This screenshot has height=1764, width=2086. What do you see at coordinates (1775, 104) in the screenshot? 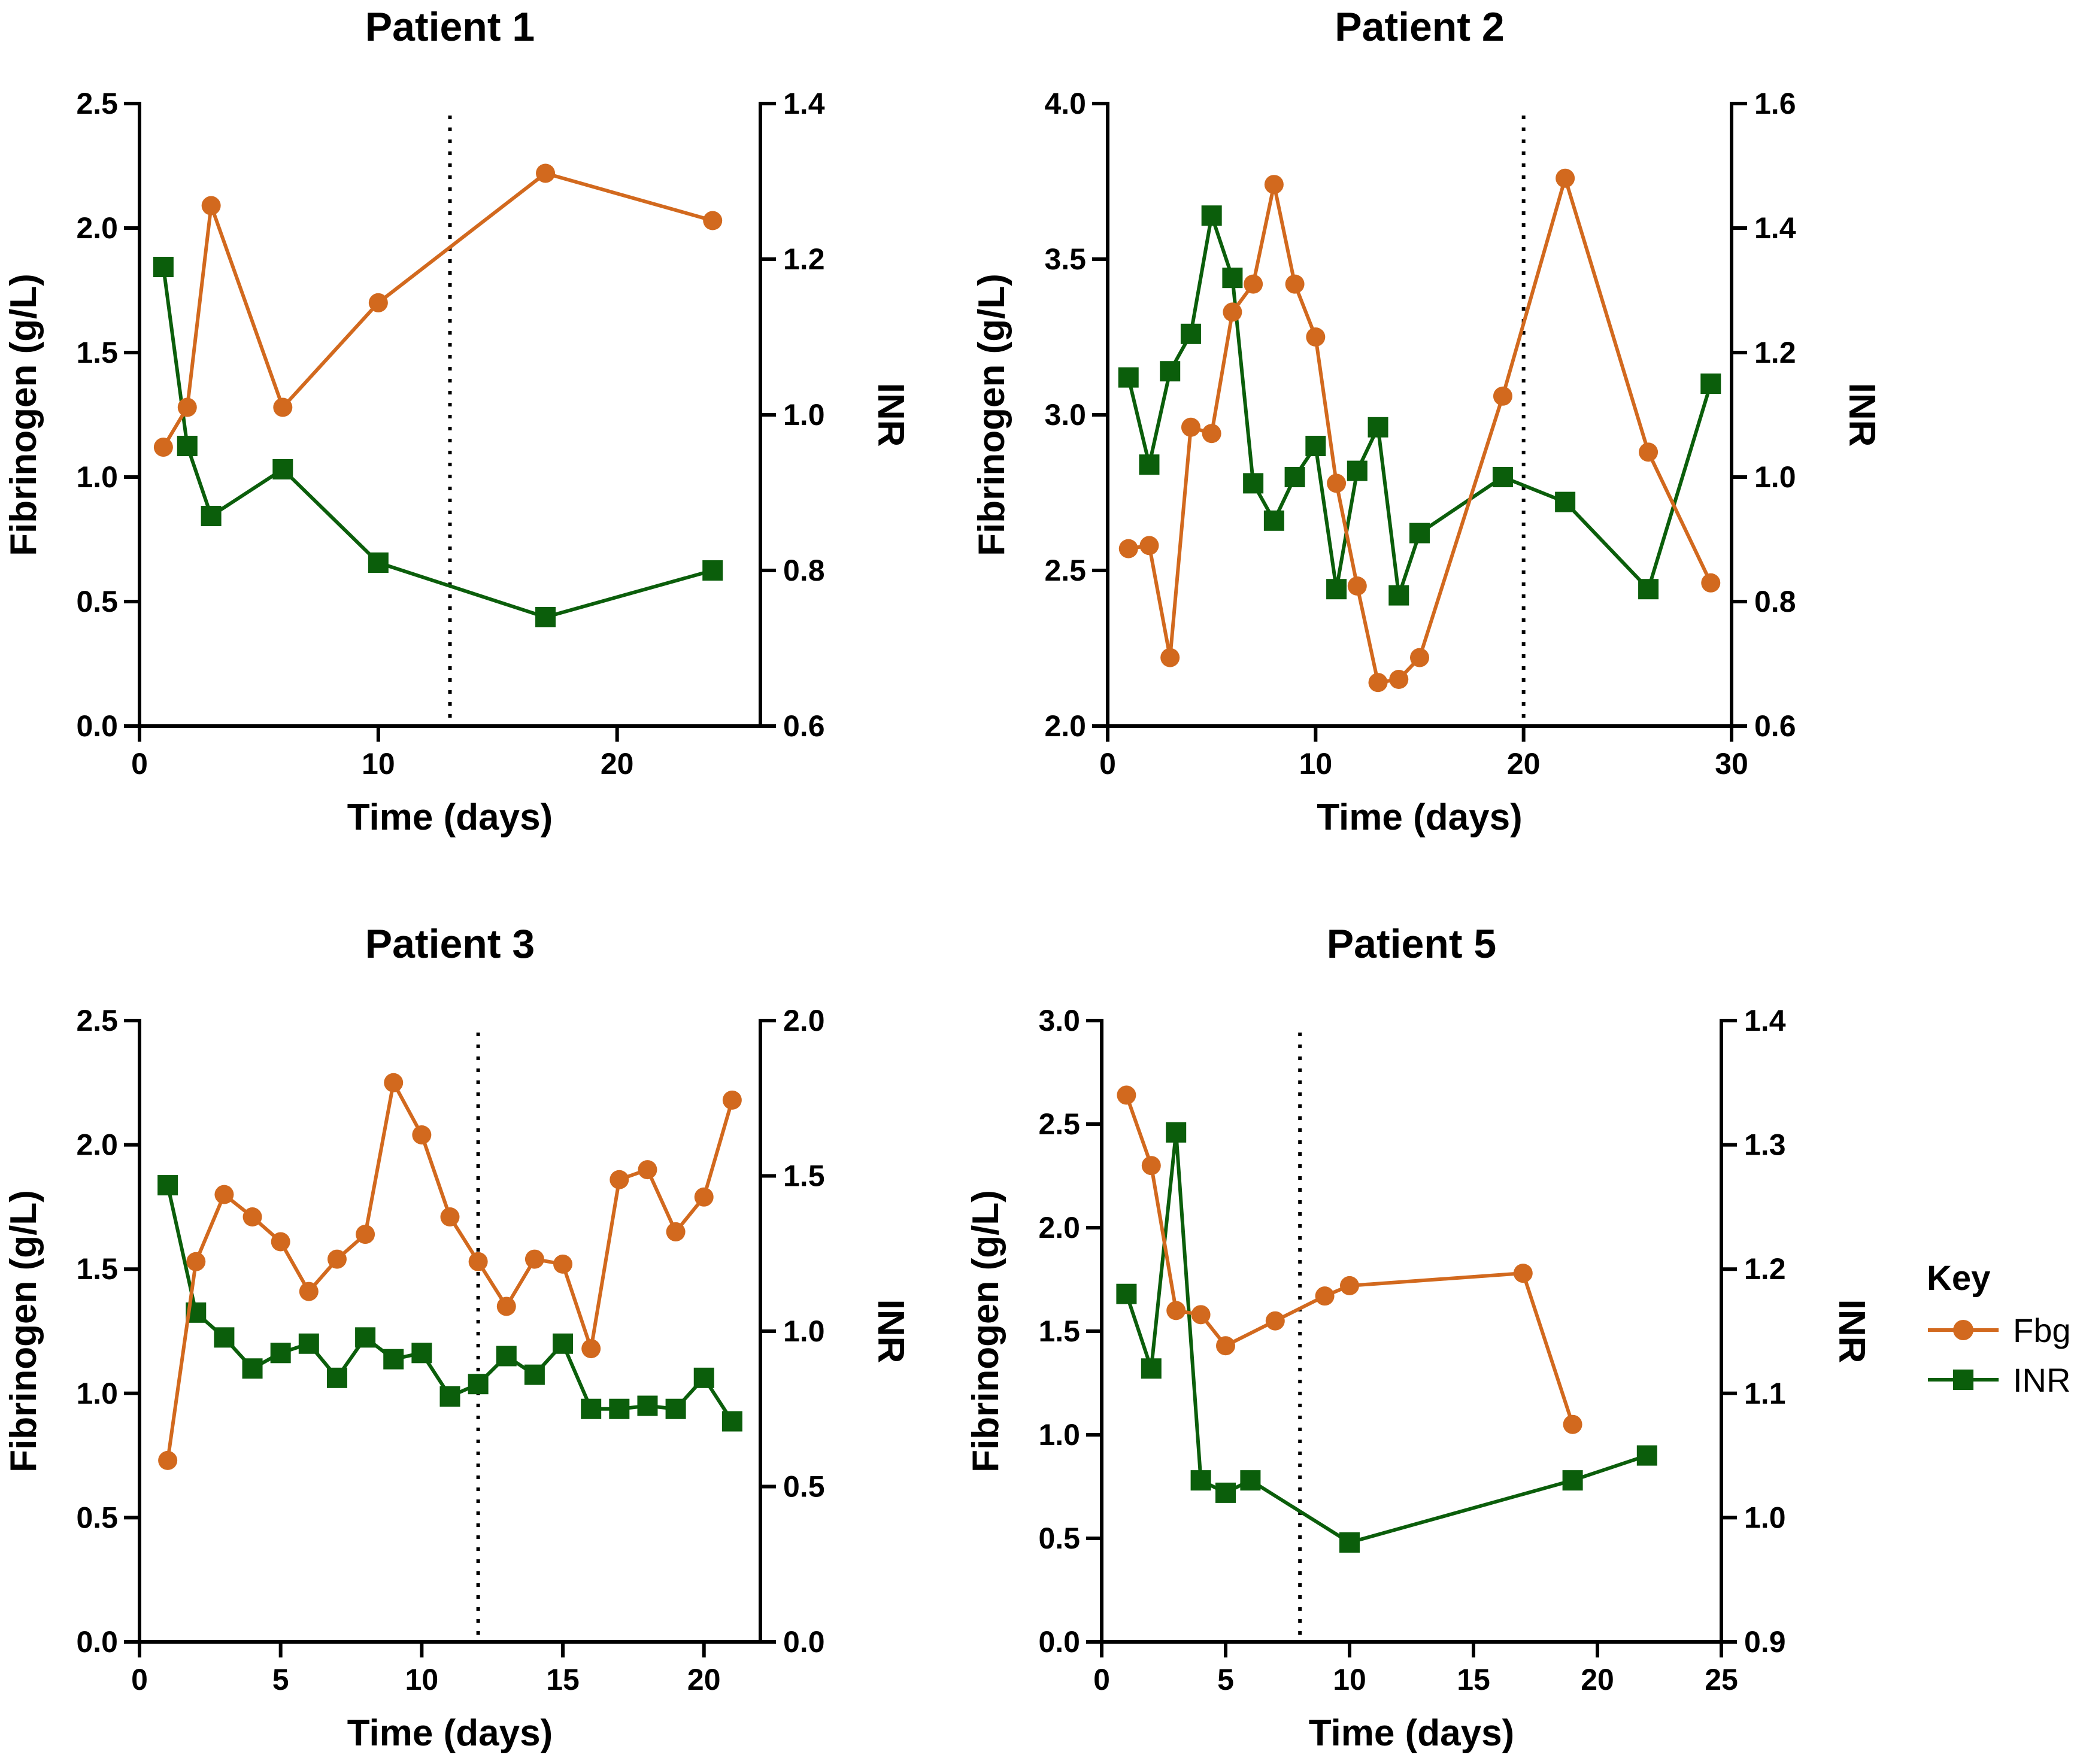
I see `right-y-tick-label: 1.6` at bounding box center [1775, 104].